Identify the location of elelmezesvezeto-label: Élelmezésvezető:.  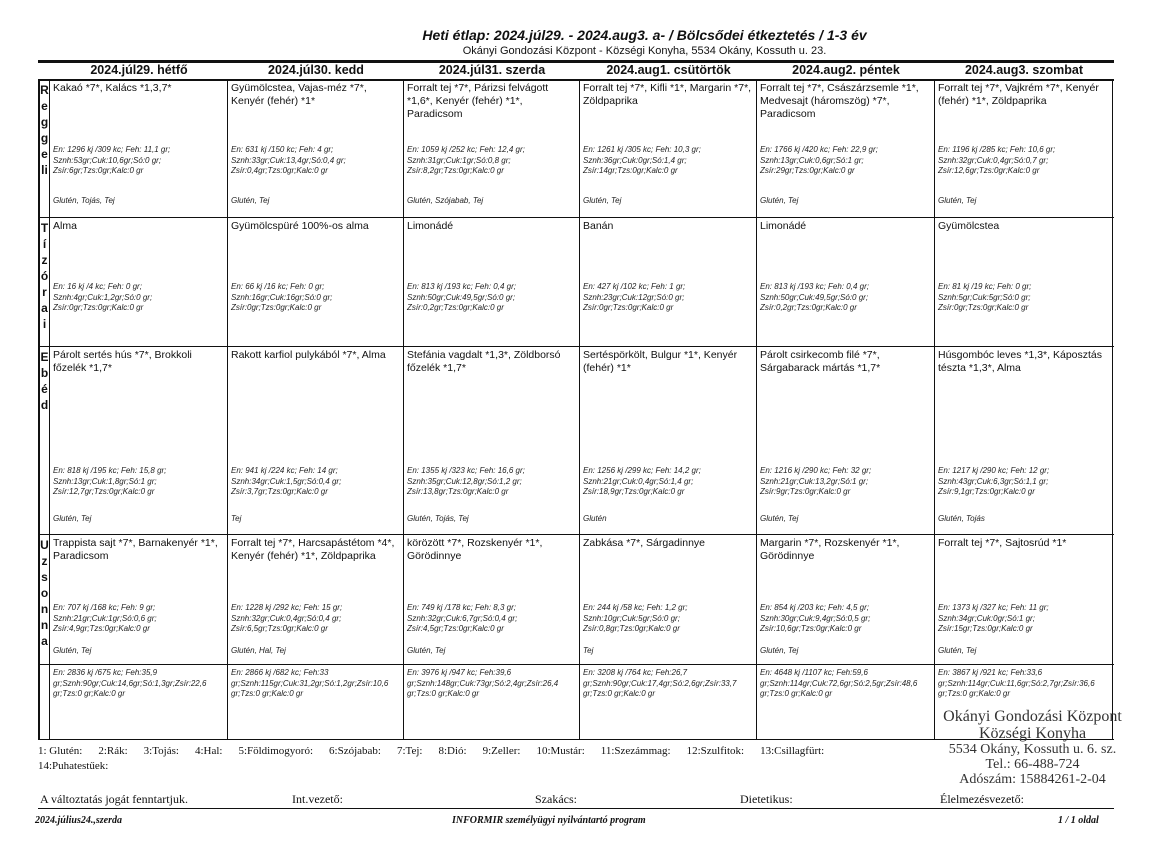
(982, 799).